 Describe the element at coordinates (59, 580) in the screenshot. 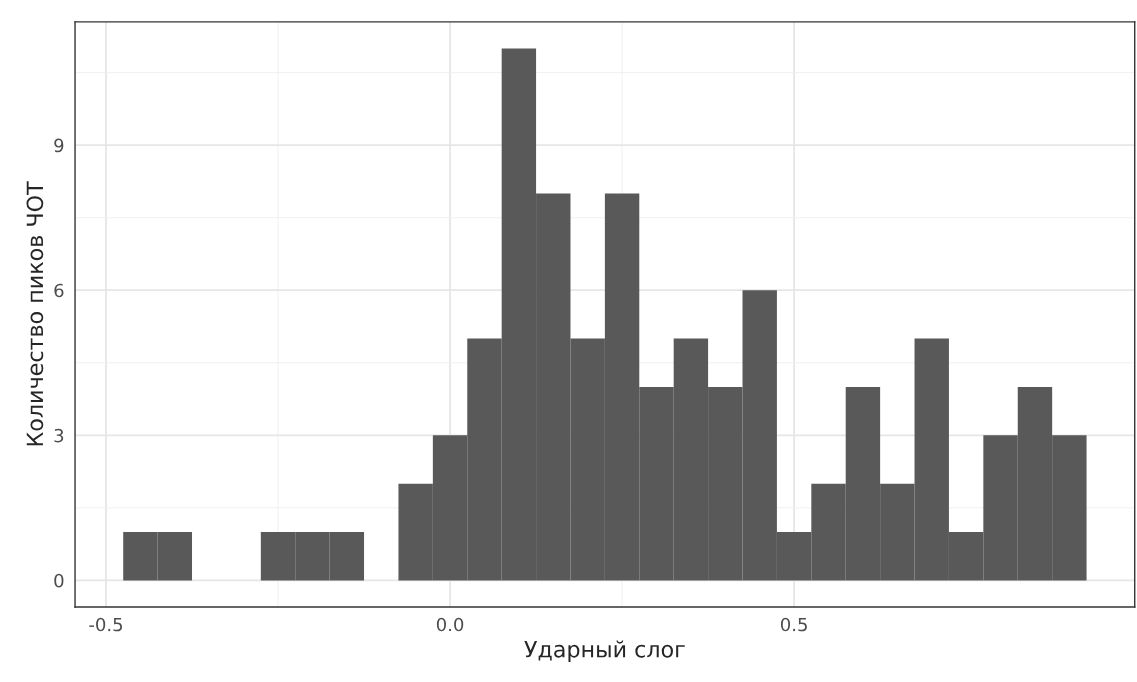

I see `y-tick-label: 0` at that location.